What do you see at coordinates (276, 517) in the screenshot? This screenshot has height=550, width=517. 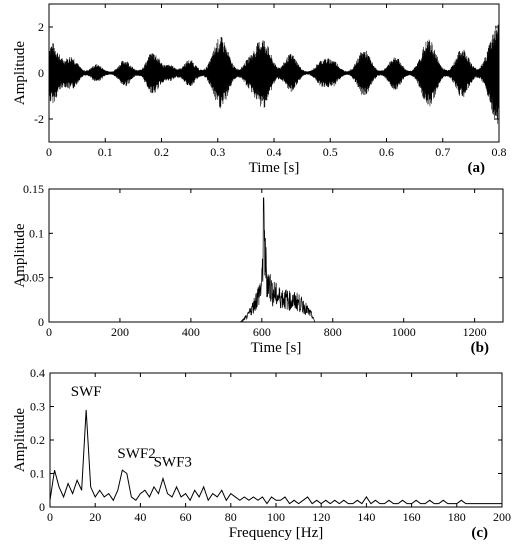 I see `x-tick-label: 100` at bounding box center [276, 517].